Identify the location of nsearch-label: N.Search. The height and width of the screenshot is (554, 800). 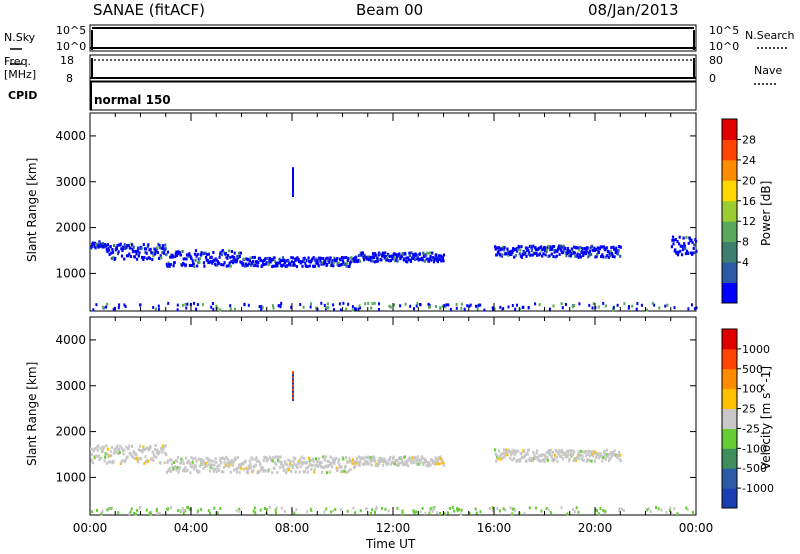
(770, 35).